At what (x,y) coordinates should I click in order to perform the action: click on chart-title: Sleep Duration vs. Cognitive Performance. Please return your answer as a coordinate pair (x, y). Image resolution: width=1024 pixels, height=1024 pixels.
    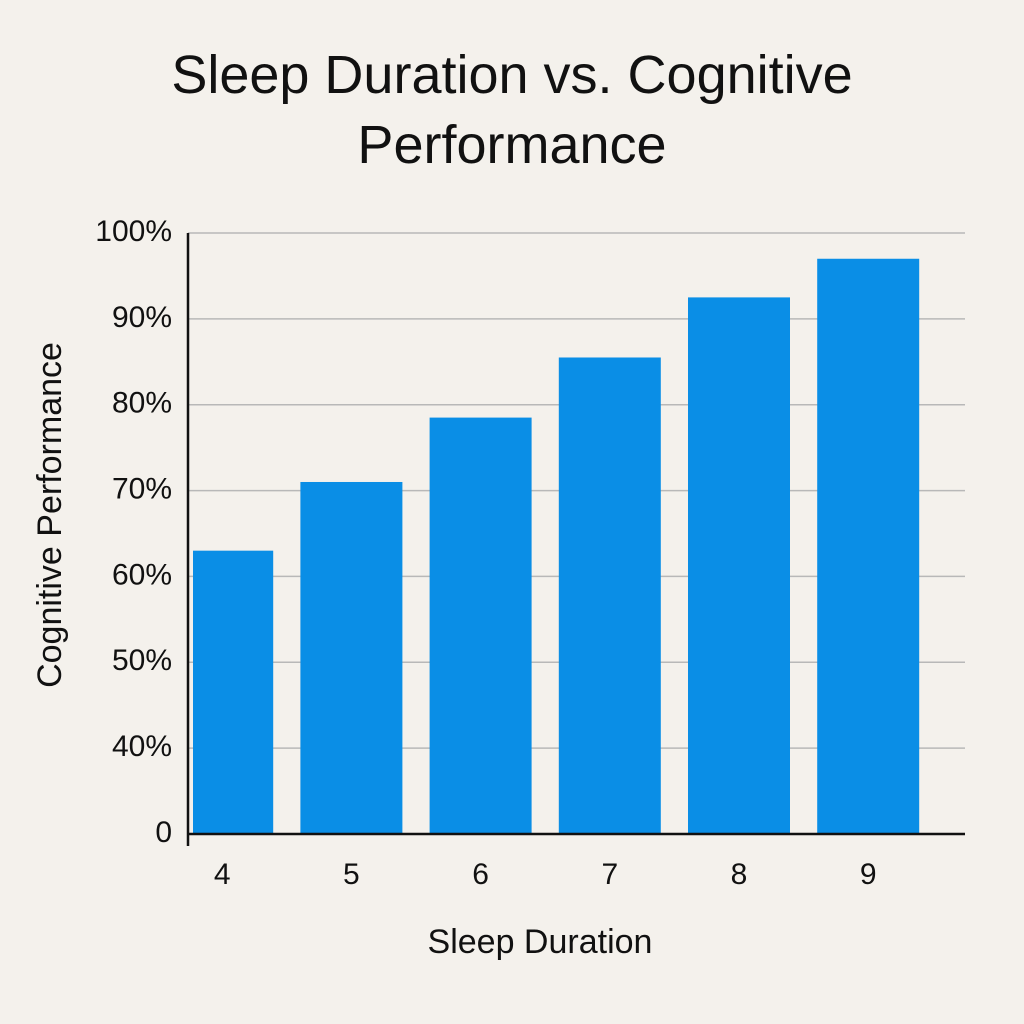
    Looking at the image, I should click on (512, 110).